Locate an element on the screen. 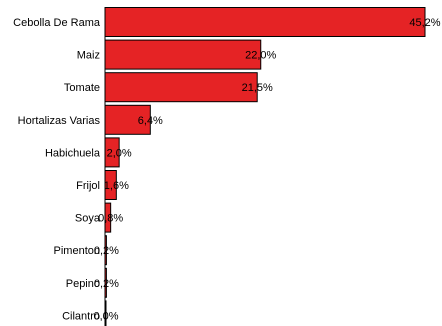 The image size is (442, 326). value-label-6: 0,8% is located at coordinates (110, 219).